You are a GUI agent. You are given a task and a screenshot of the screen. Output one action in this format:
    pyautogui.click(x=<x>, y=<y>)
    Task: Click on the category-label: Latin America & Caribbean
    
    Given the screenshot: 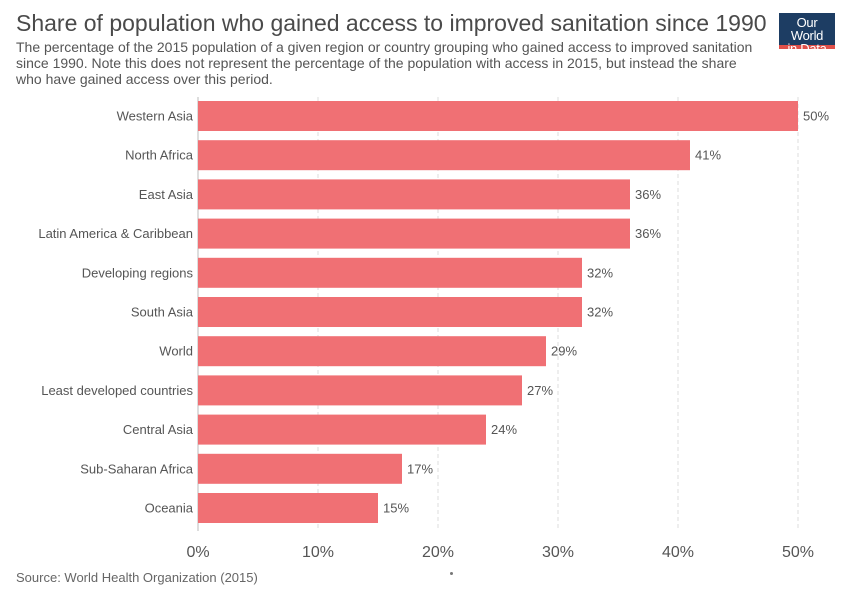 What is the action you would take?
    pyautogui.click(x=115, y=233)
    